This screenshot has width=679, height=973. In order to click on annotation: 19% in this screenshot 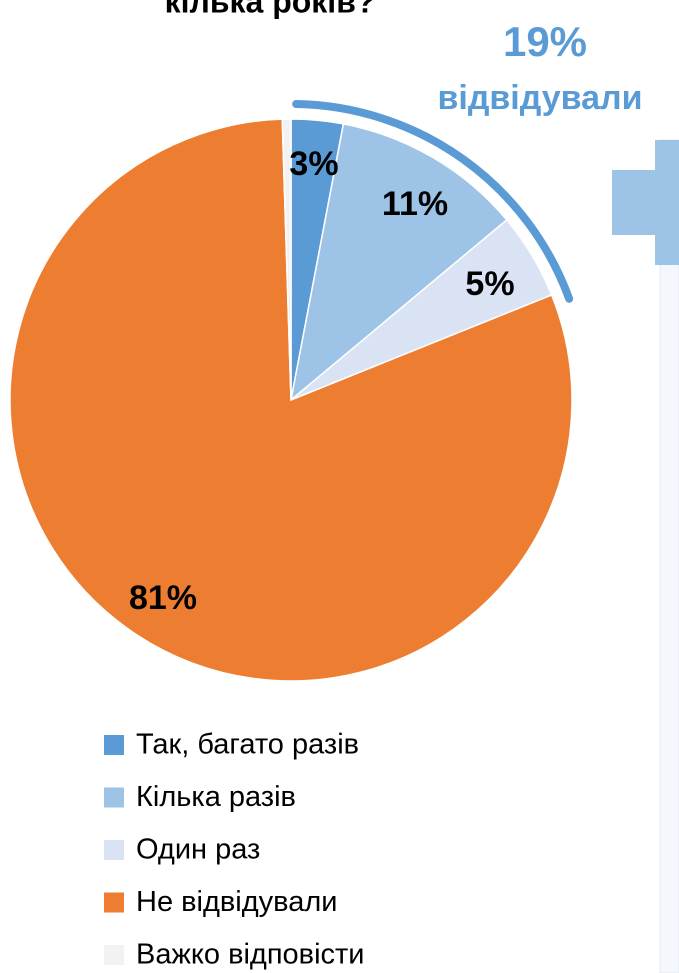, I will do `click(545, 41)`.